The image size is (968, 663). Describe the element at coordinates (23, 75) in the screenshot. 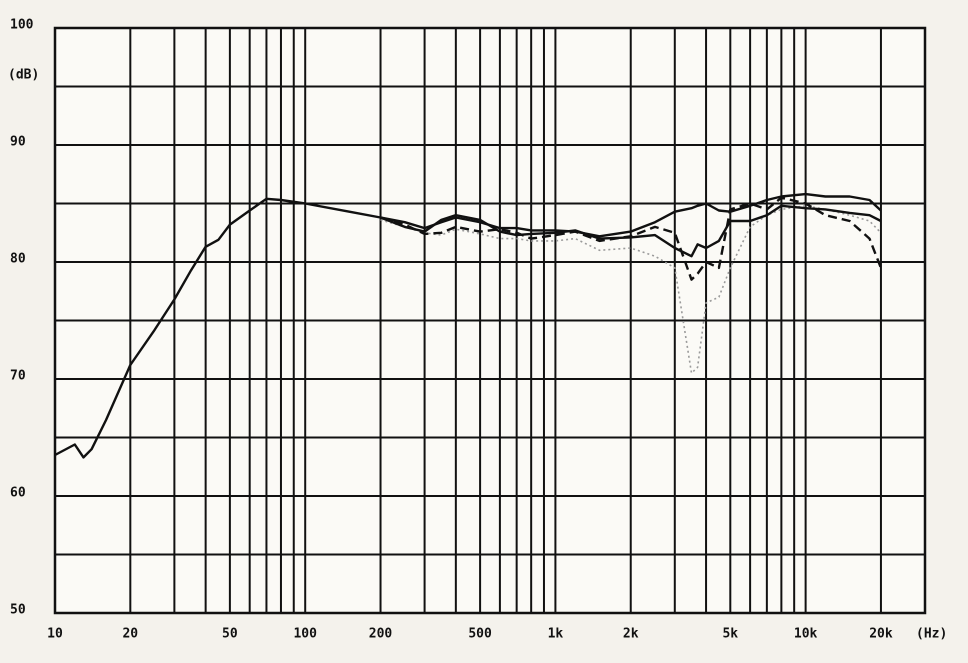

I see `y-axis-label: (dB)` at that location.